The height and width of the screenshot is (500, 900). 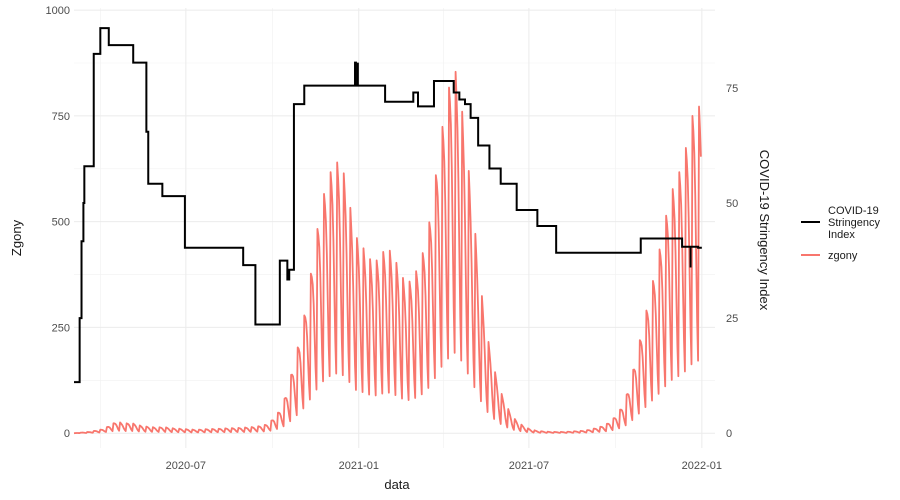 What do you see at coordinates (729, 434) in the screenshot?
I see `y-right-tick-label-0: 0` at bounding box center [729, 434].